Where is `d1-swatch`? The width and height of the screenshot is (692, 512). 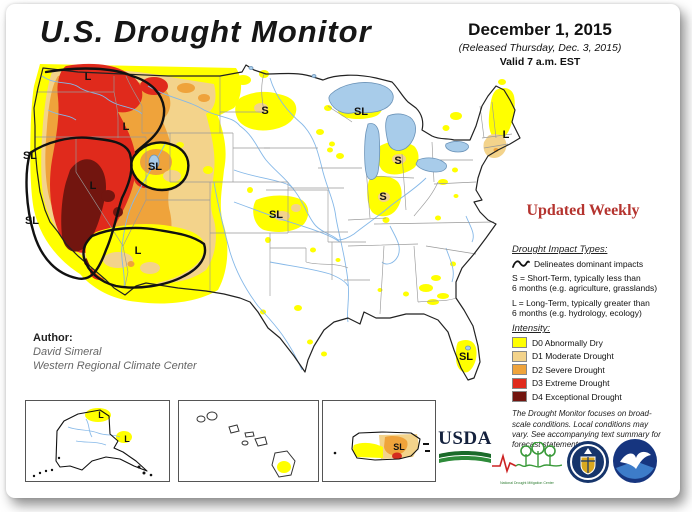
d1-swatch is located at coordinates (519, 356).